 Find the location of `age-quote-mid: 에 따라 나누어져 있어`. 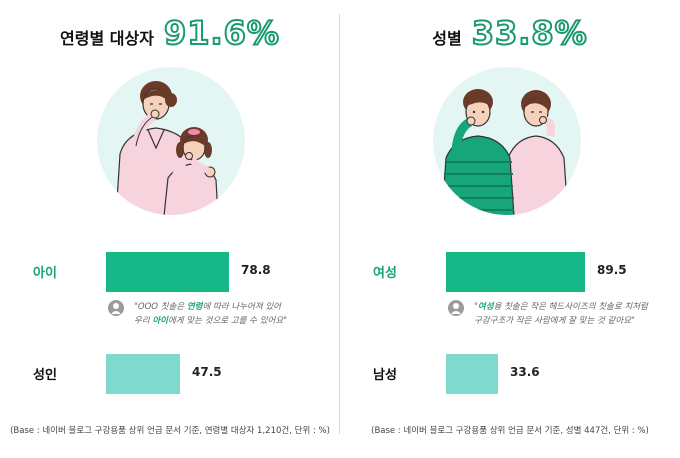

age-quote-mid: 에 따라 나누어져 있어 is located at coordinates (242, 307).